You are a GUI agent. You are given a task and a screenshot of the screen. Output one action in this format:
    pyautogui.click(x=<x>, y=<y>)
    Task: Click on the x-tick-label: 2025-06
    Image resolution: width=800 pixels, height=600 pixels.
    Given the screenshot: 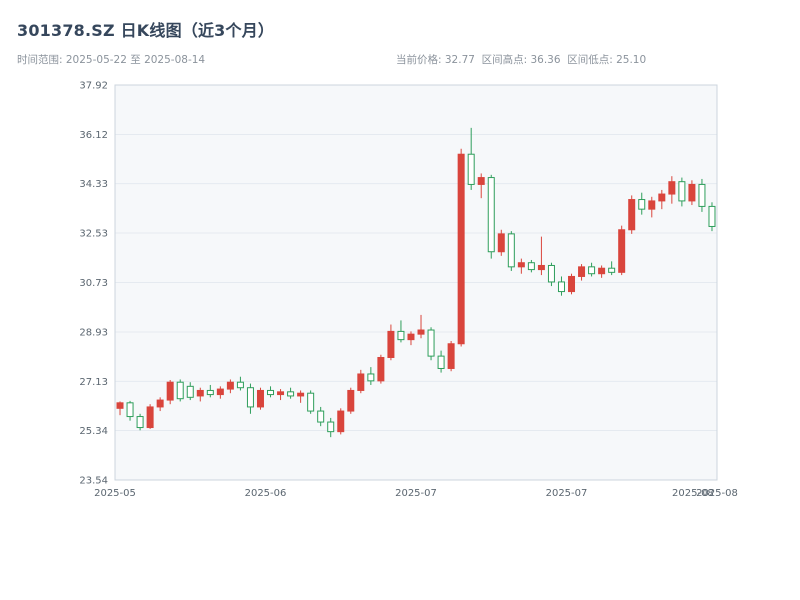 What is the action you would take?
    pyautogui.click(x=266, y=493)
    